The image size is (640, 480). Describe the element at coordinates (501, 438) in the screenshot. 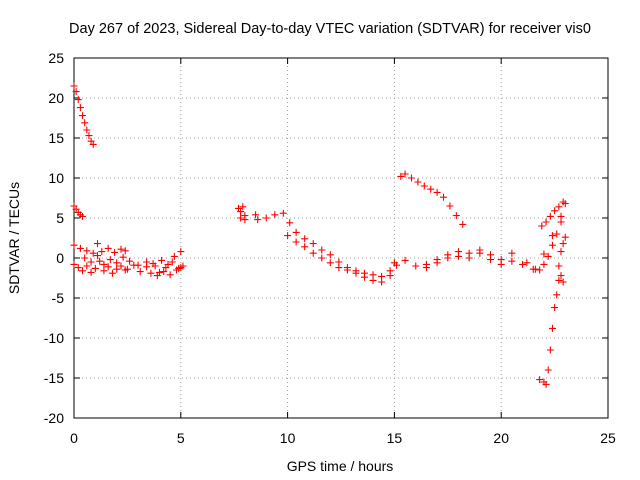

I see `x-tick-label: 20` at that location.